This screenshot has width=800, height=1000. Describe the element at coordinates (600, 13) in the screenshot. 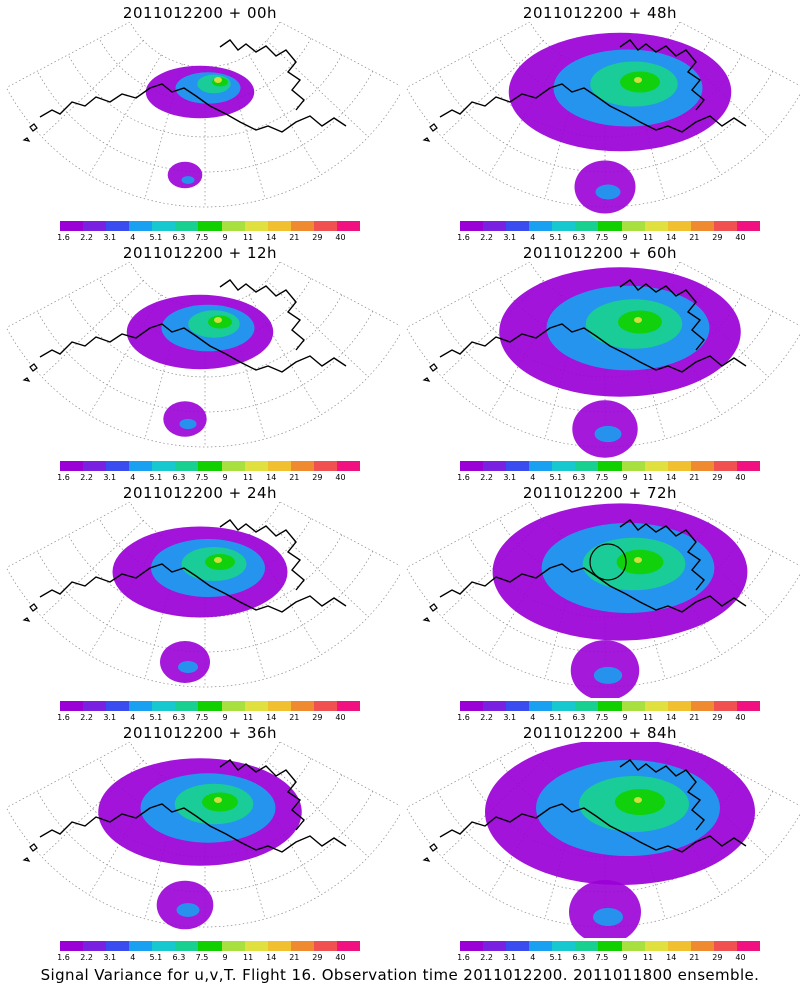

I see `panel-title: 2011012200 + 48h` at that location.